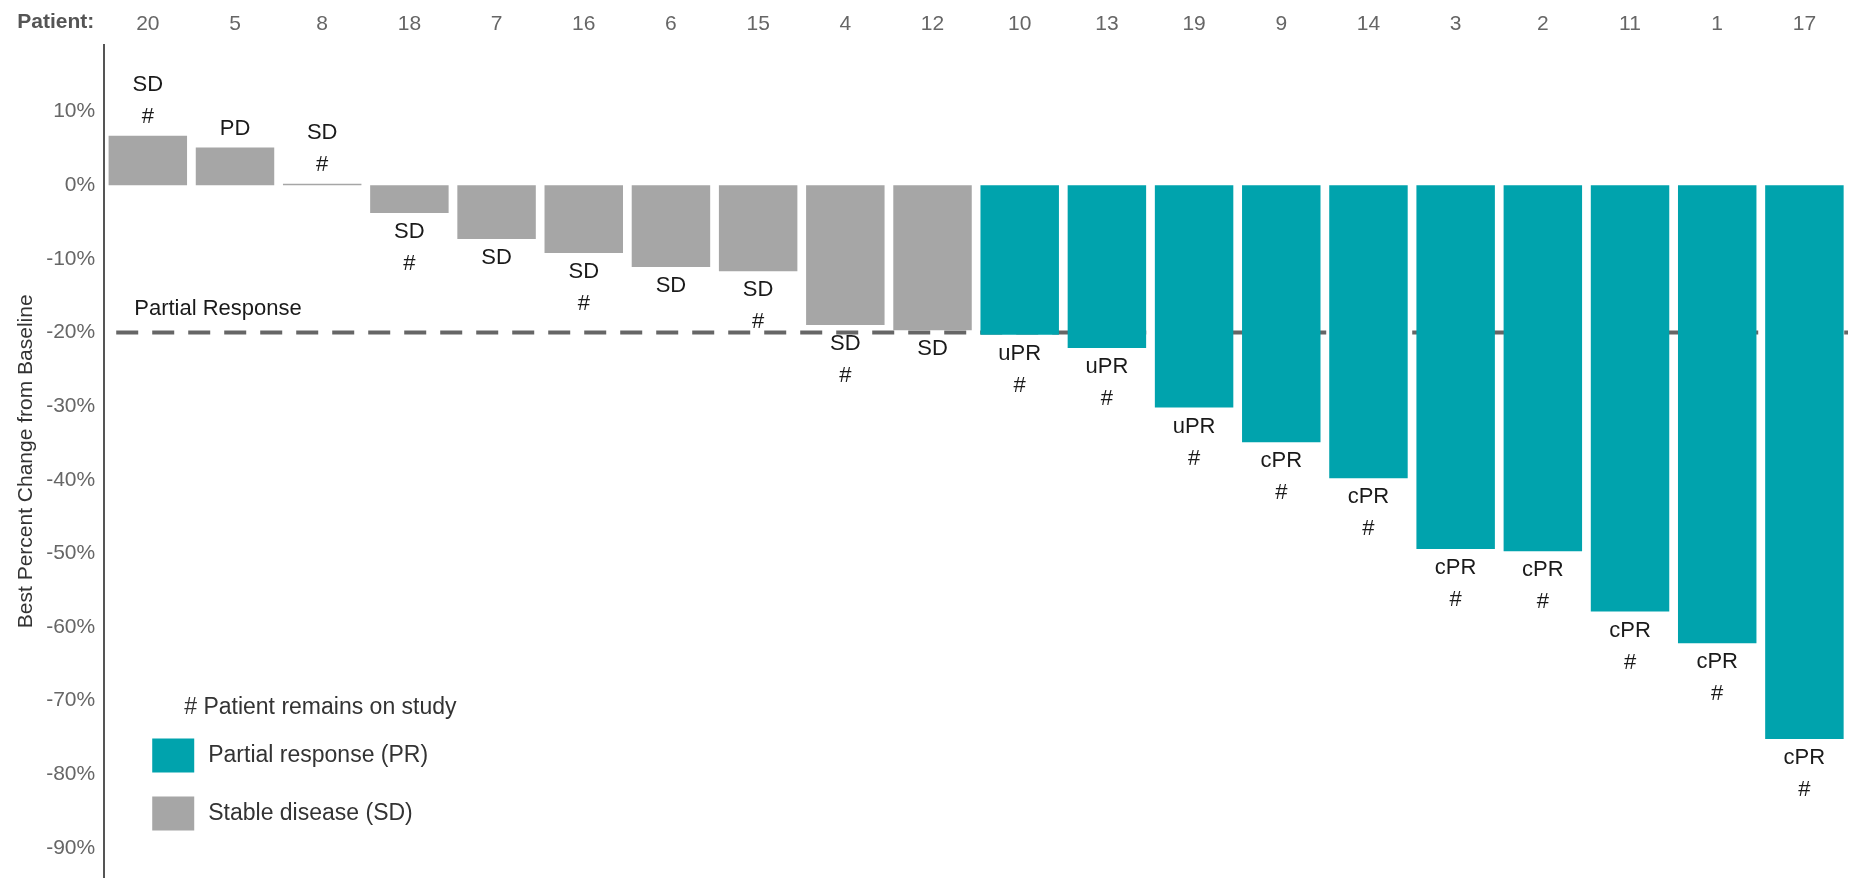 This screenshot has height=893, width=1854. I want to click on x-tick-label: 13, so click(1107, 23).